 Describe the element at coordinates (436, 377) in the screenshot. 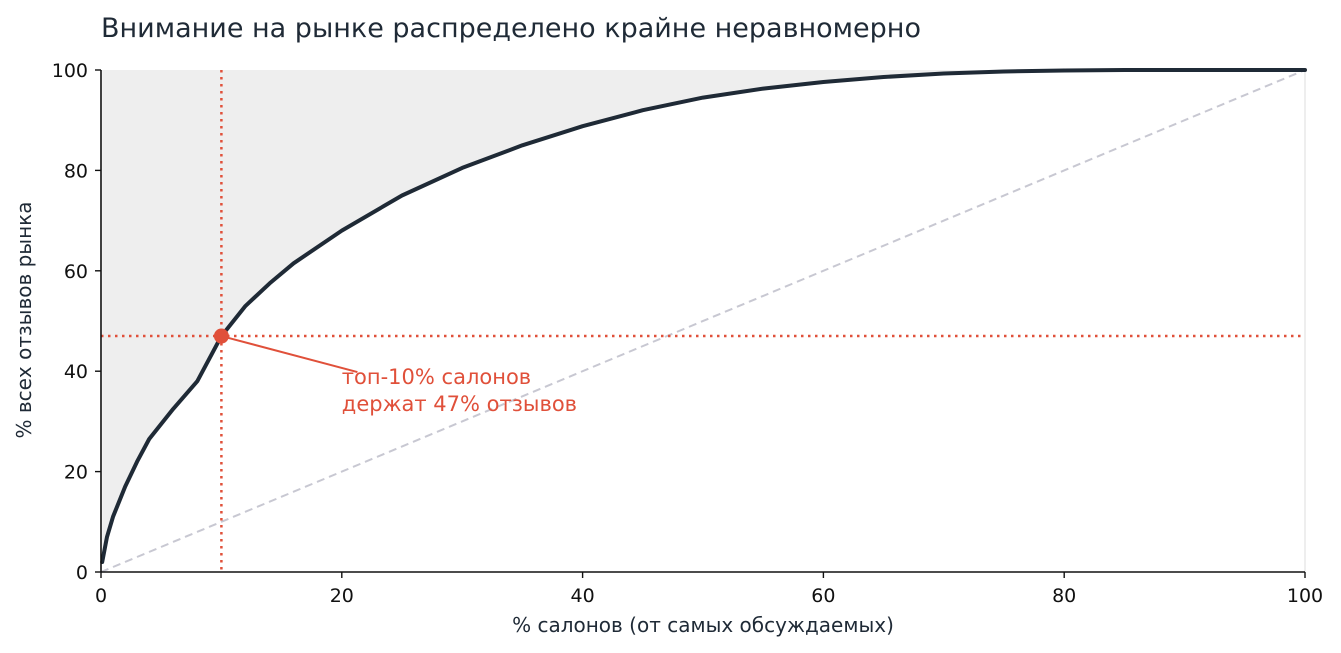

I see `annotation-line-1: топ-10% салонов` at that location.